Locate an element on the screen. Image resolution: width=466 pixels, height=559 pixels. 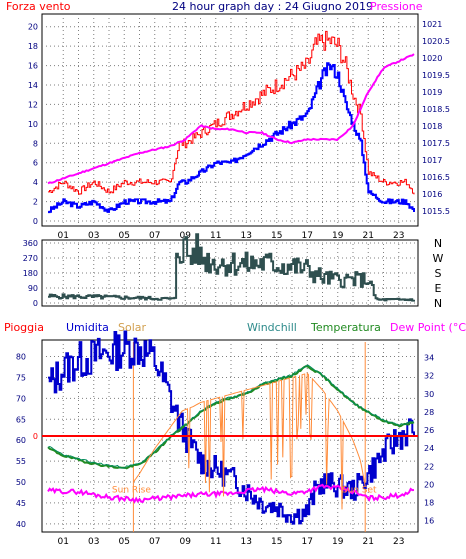
wind-speed-axis-title: Forza vento is located at coordinates (38, 6).